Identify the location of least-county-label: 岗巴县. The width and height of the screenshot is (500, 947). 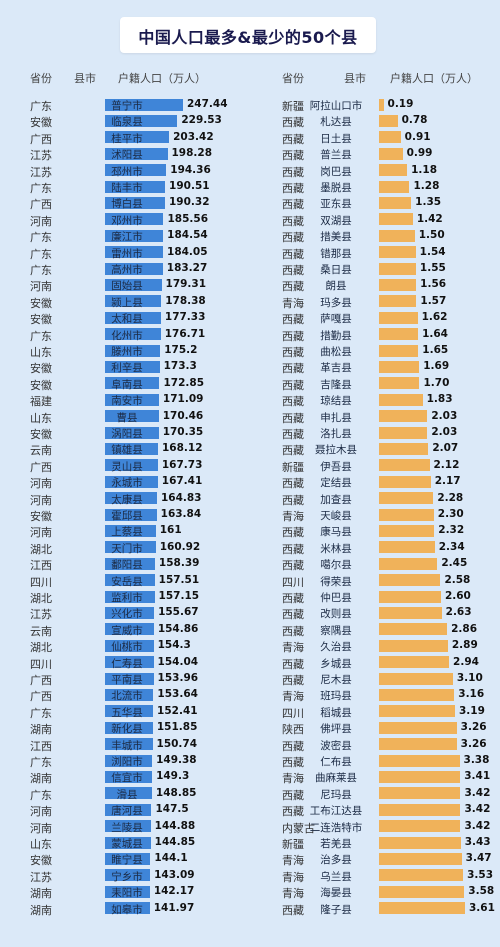
(336, 171).